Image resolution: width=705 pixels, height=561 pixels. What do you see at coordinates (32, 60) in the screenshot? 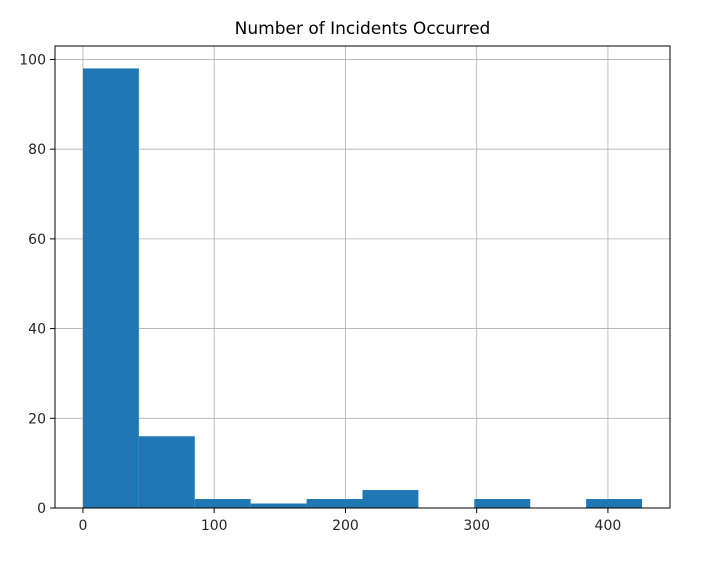
I see `y-tick-label: 100` at bounding box center [32, 60].